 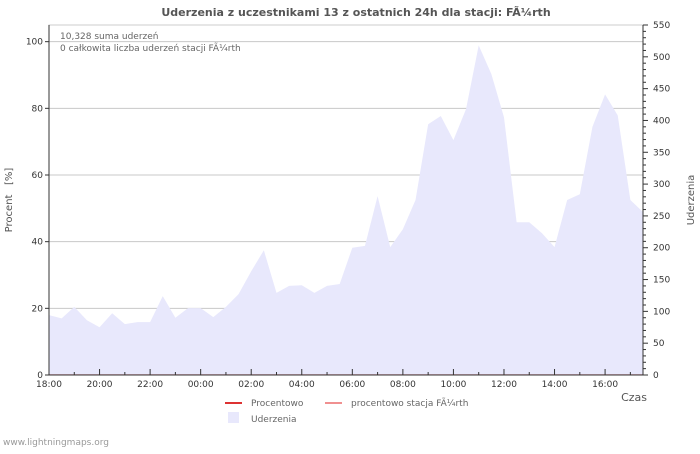 What do you see at coordinates (352, 385) in the screenshot?
I see `x-tick-label: 06:00` at bounding box center [352, 385].